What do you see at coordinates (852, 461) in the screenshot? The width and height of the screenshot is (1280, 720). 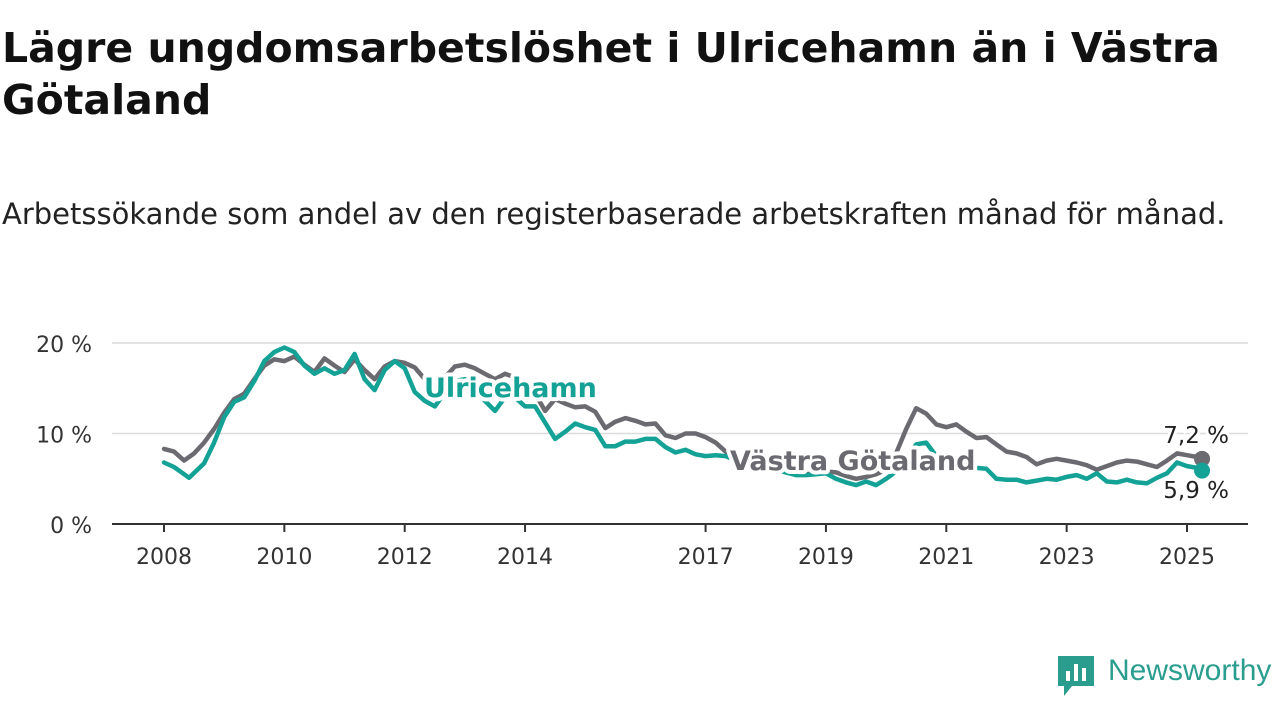 I see `series-label-vastra-gotaland: Västra Götaland` at bounding box center [852, 461].